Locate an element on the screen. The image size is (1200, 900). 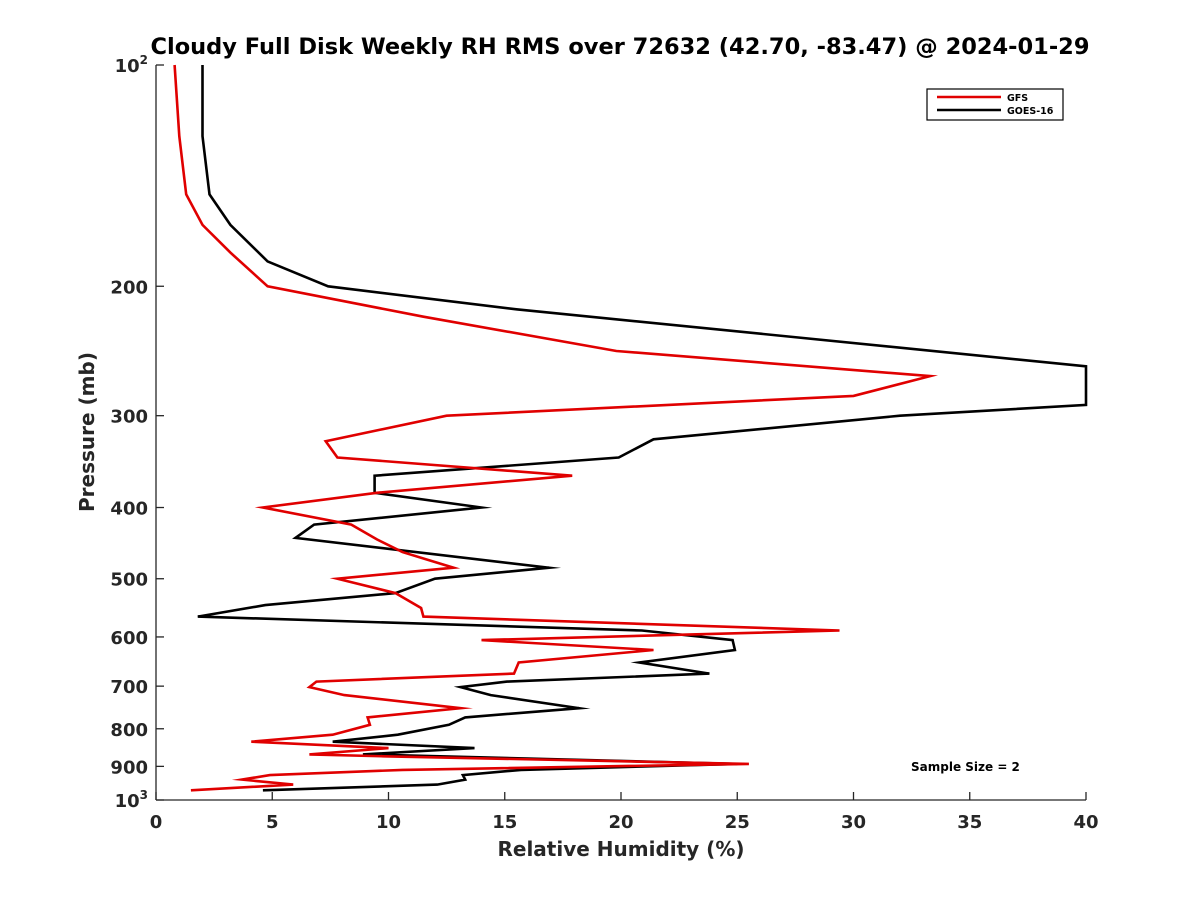
y-tick-label: 800 is located at coordinates (129, 730).